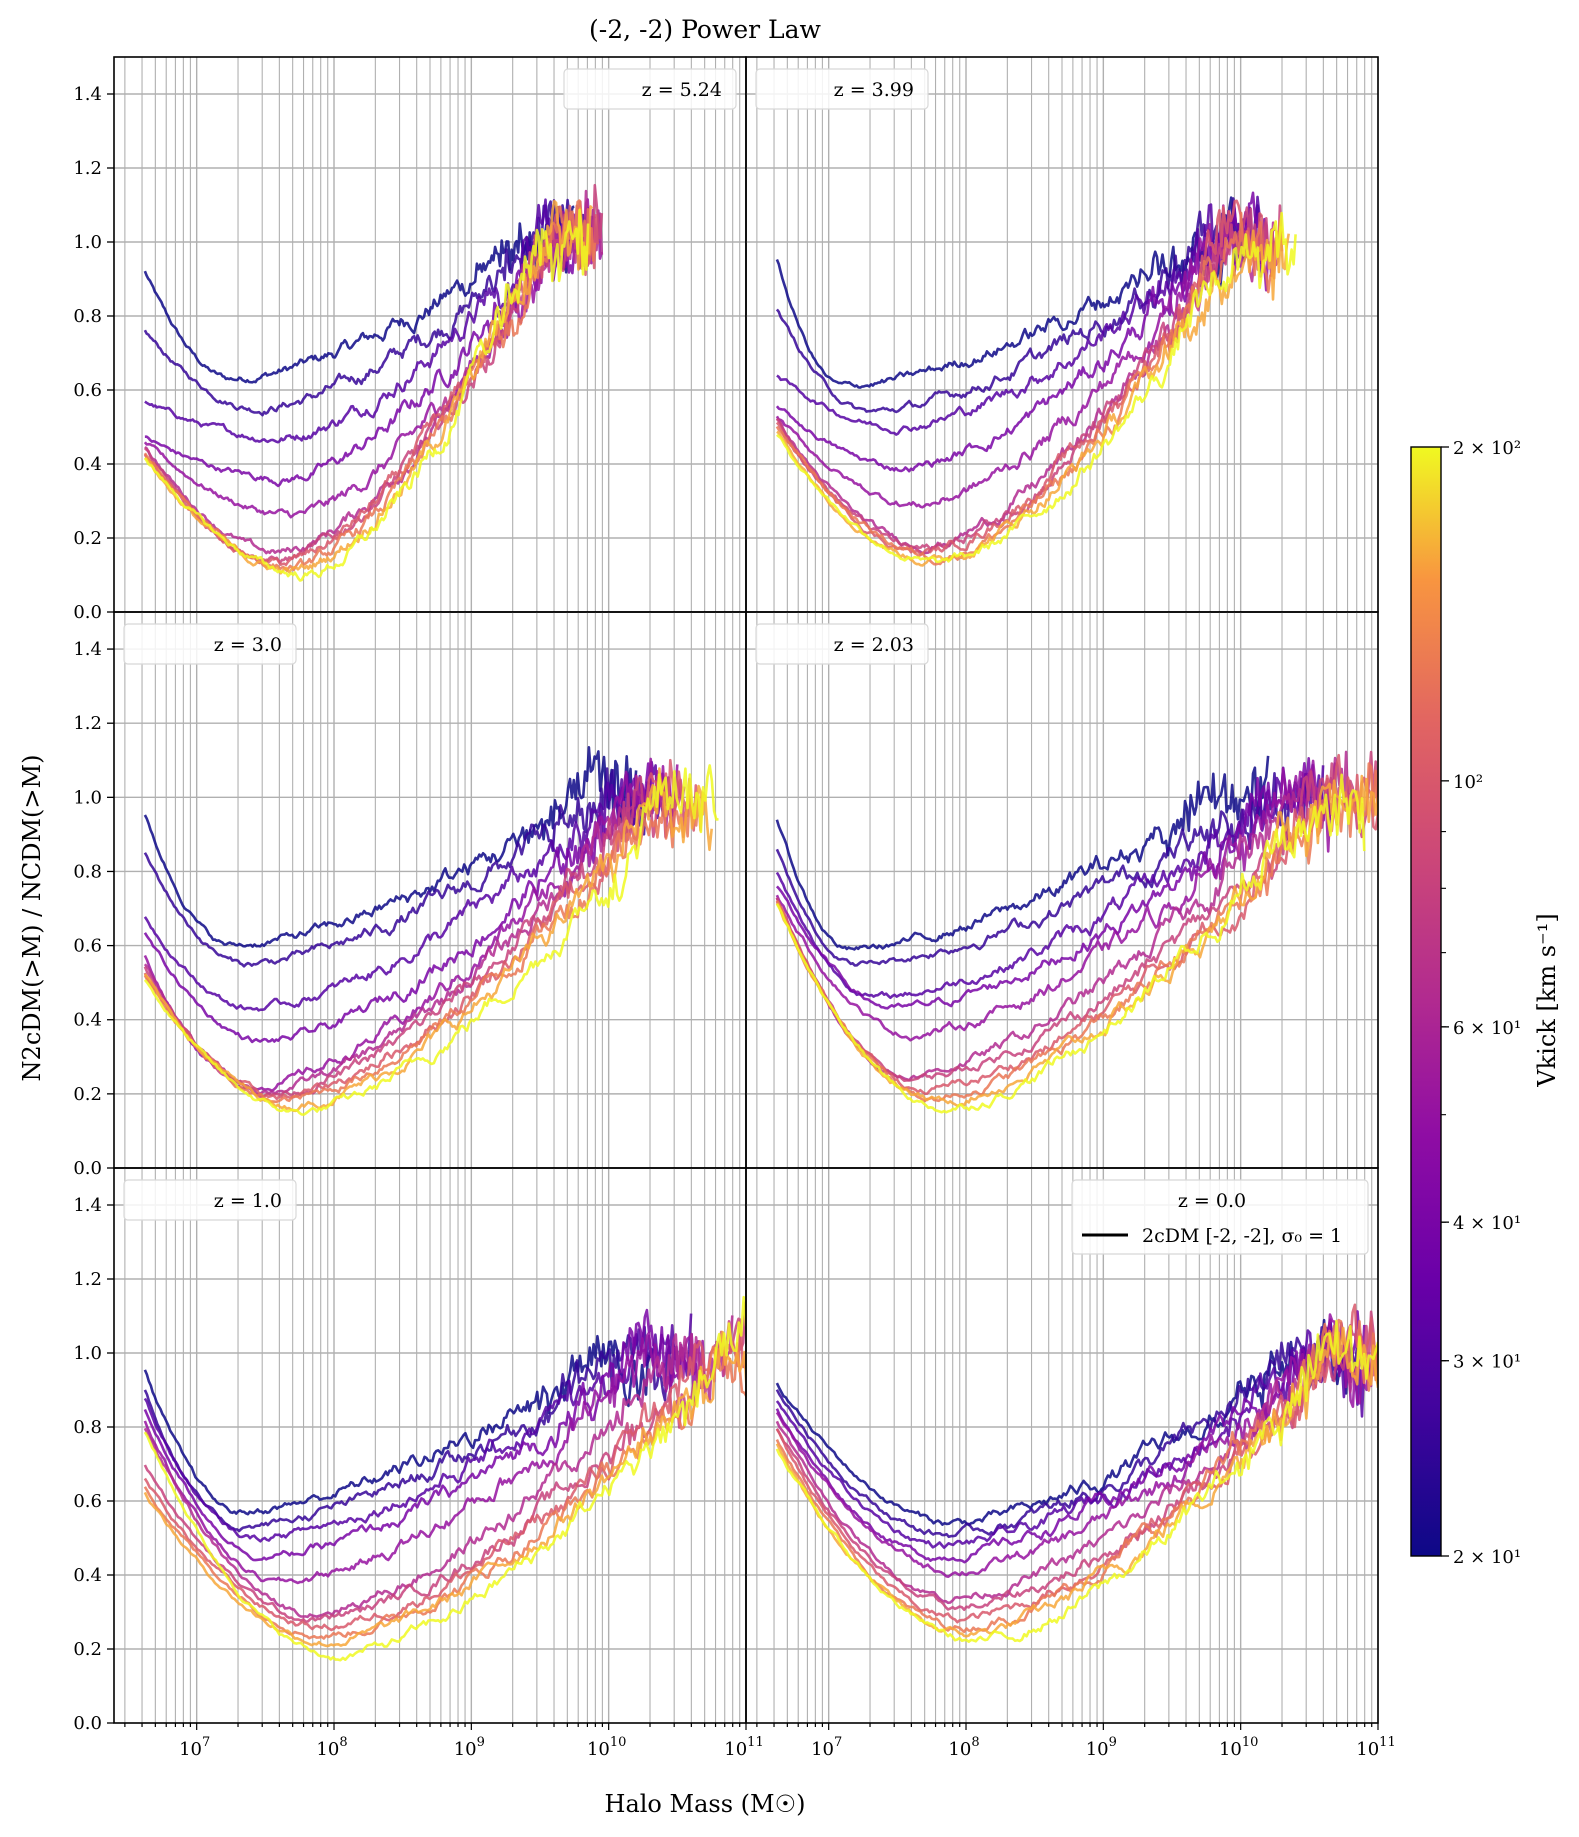  I want to click on colorbar-tick-label: 10², so click(1468, 782).